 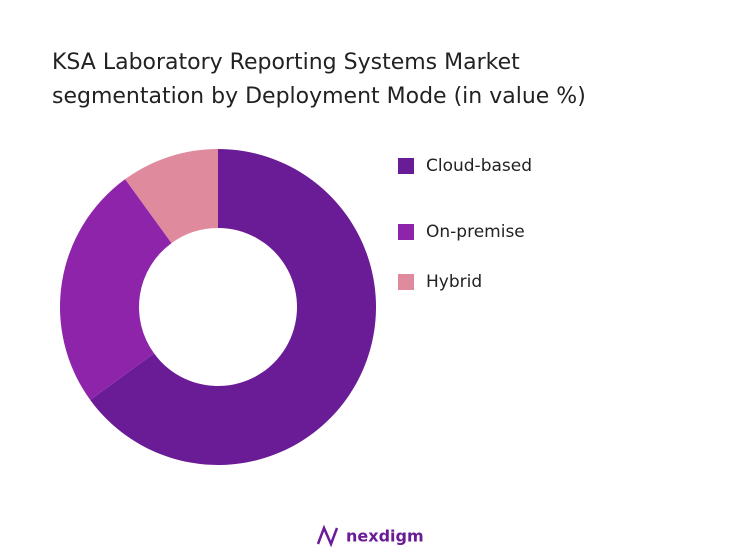 I want to click on legend-label: Cloud-based, so click(x=479, y=166).